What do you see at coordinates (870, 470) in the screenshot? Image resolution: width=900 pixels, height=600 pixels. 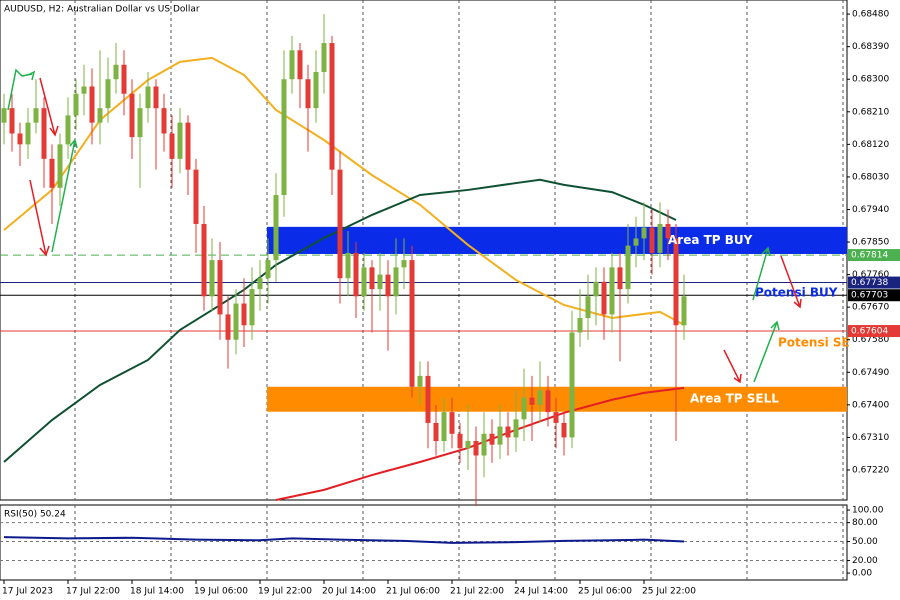 I see `y-tick-label: 0.67220` at bounding box center [870, 470].